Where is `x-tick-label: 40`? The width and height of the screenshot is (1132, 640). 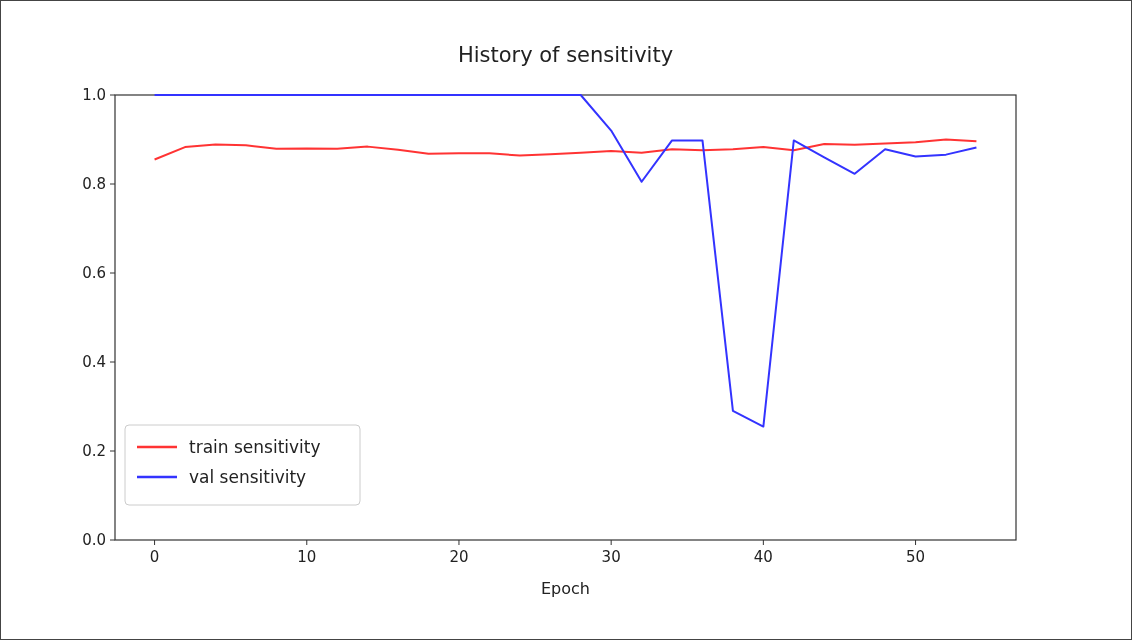 x-tick-label: 40 is located at coordinates (763, 557).